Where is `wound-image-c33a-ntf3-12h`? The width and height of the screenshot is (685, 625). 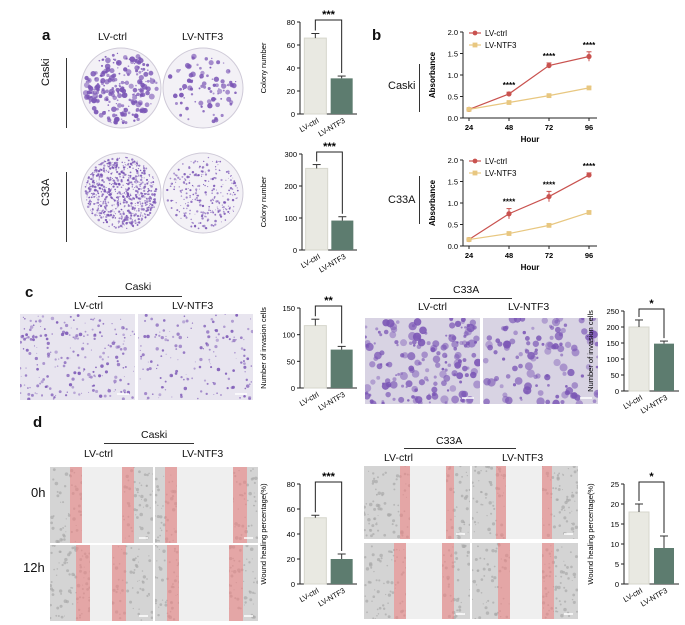
wound-image-c33a-ntf3-12h is located at coordinates (525, 581).